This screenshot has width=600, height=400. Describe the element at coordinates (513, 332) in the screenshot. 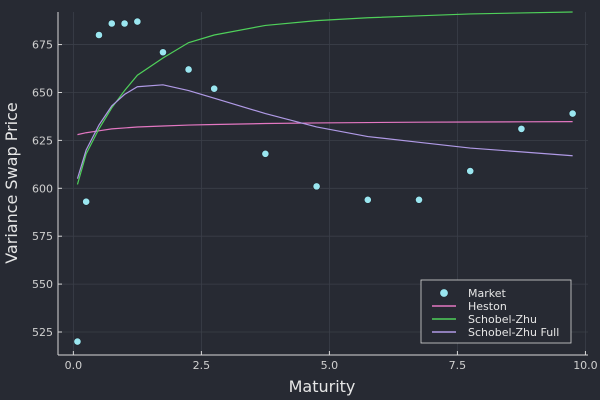

I see `legend-label-schobel-zhu-full: Schobel-Zhu Full` at that location.